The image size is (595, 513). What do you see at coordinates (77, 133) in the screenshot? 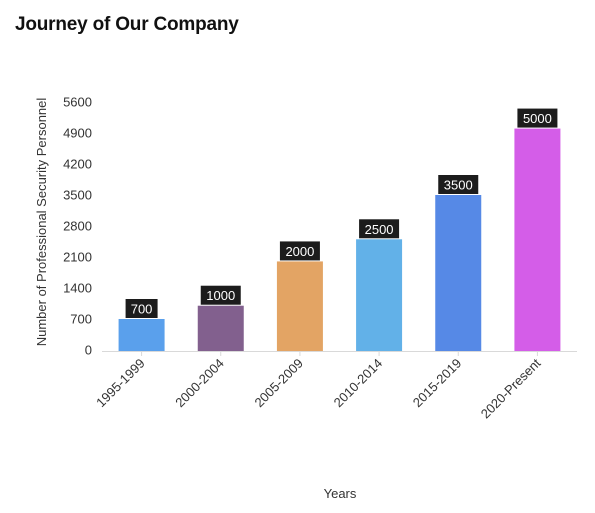
I see `y-tick-label: 4900` at bounding box center [77, 133].